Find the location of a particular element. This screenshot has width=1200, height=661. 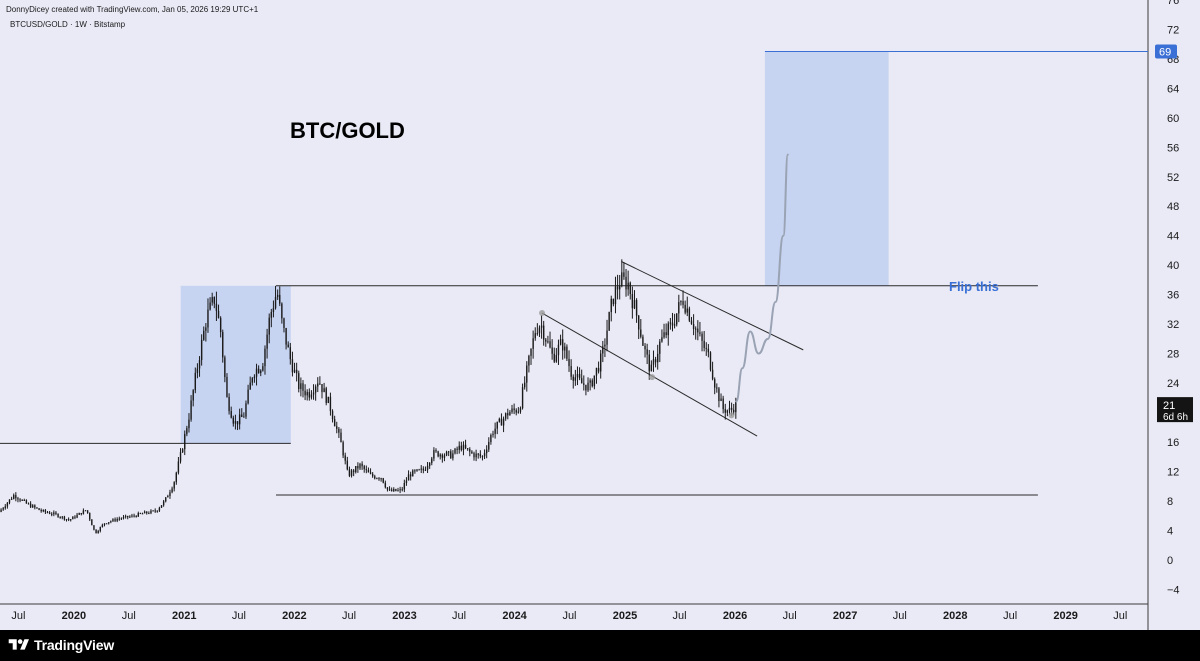

symbol-info: BTCUSD/GOLD · 1W · Bitstamp is located at coordinates (68, 24).